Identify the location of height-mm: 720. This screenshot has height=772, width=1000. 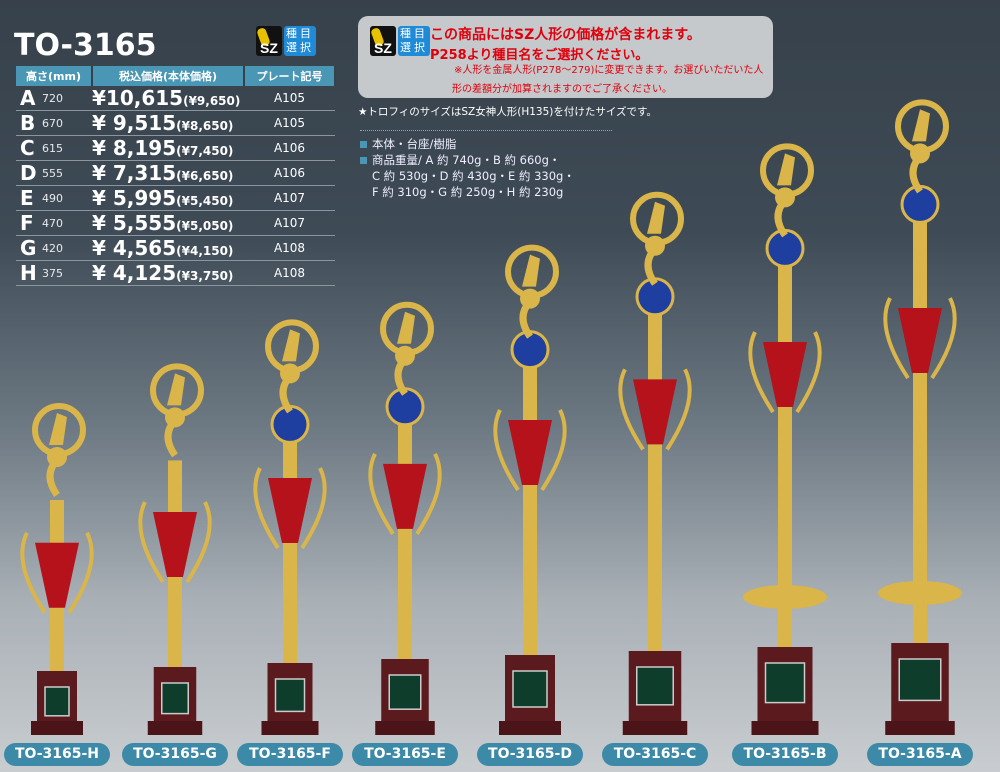
(67, 98).